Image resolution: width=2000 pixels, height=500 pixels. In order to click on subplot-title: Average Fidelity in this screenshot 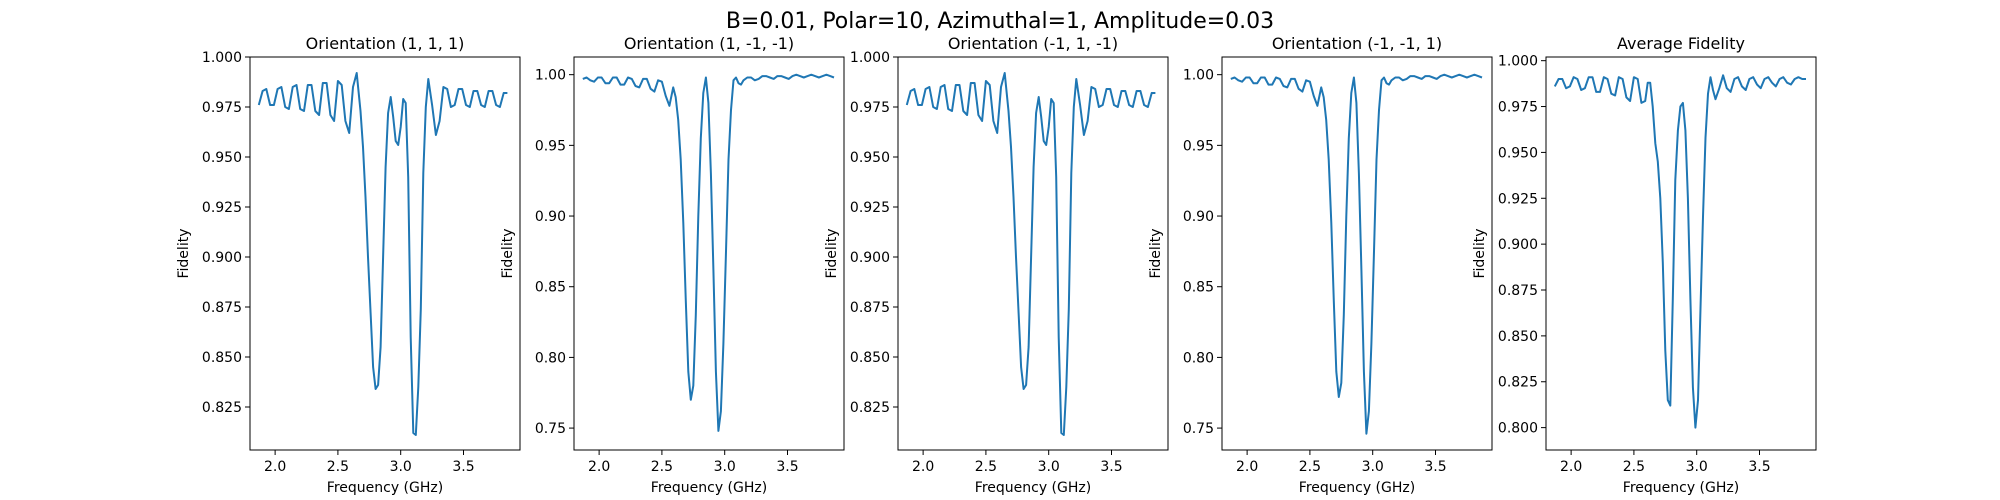, I will do `click(1681, 43)`.